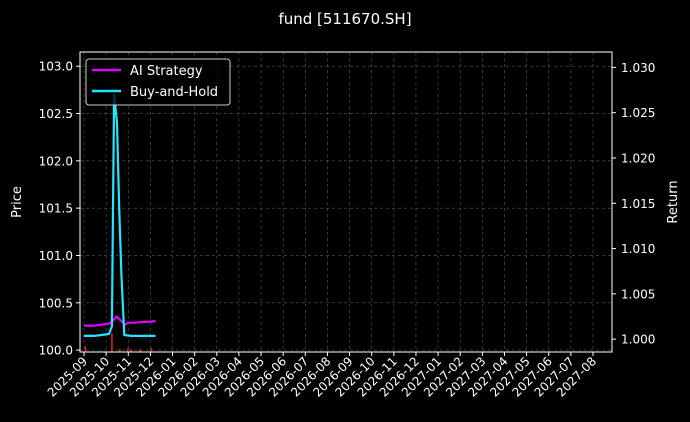 This screenshot has width=690, height=422. Describe the element at coordinates (56, 303) in the screenshot. I see `y-left-tick-label: 100.5` at that location.